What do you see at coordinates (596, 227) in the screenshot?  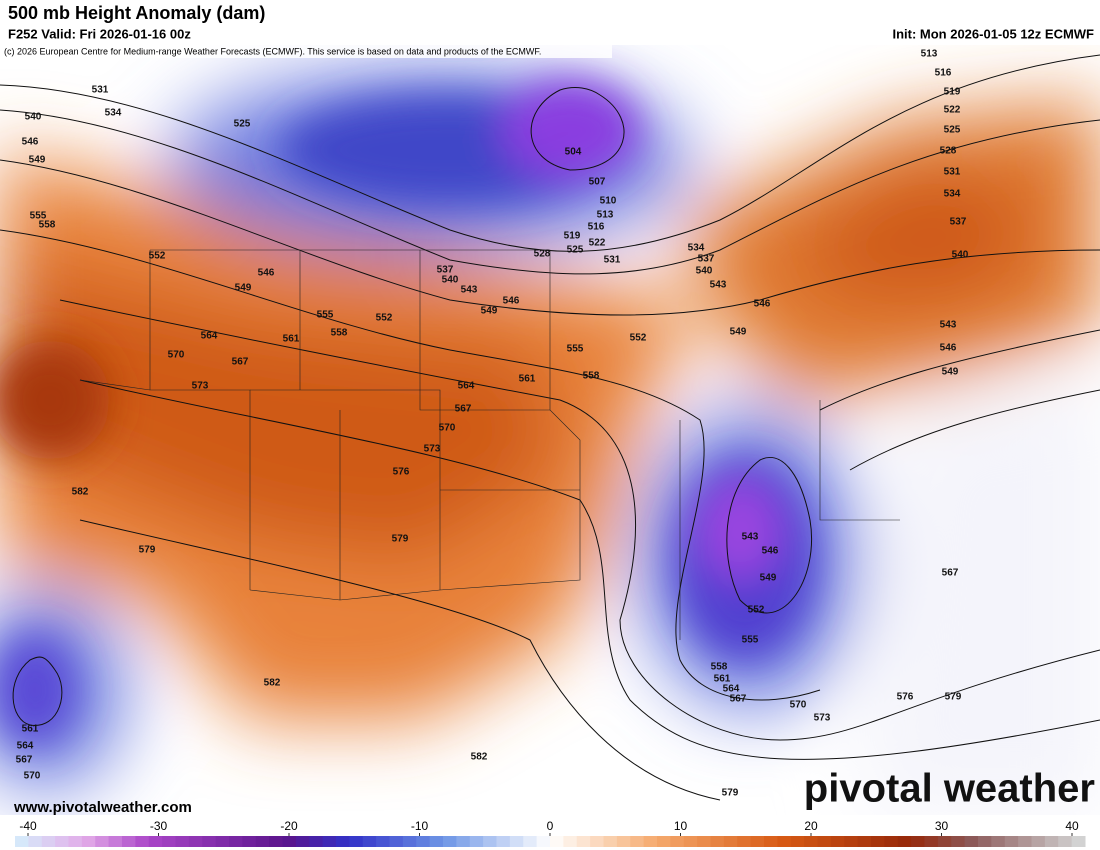 I see `contour-label: 516` at bounding box center [596, 227].